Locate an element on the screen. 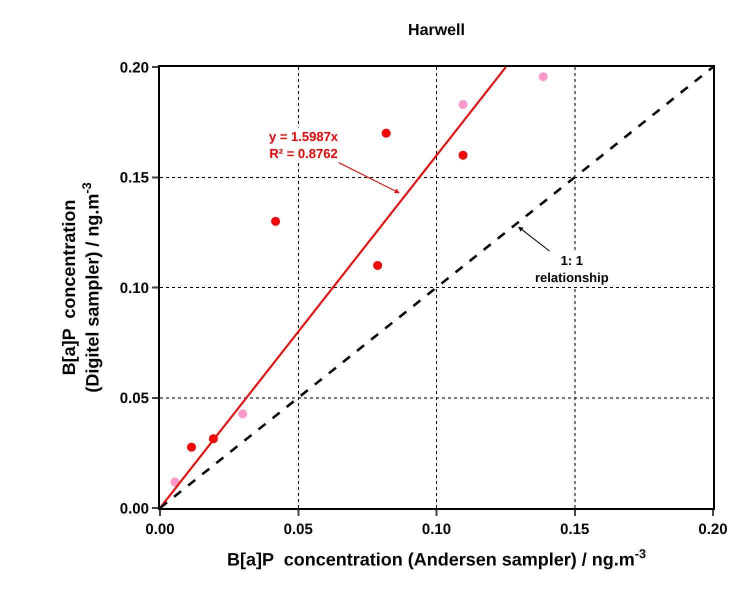  x-axis-title: B[a]P concentration (Andersen sampler) / ng.m$^{-3}$ is located at coordinates (436, 558).